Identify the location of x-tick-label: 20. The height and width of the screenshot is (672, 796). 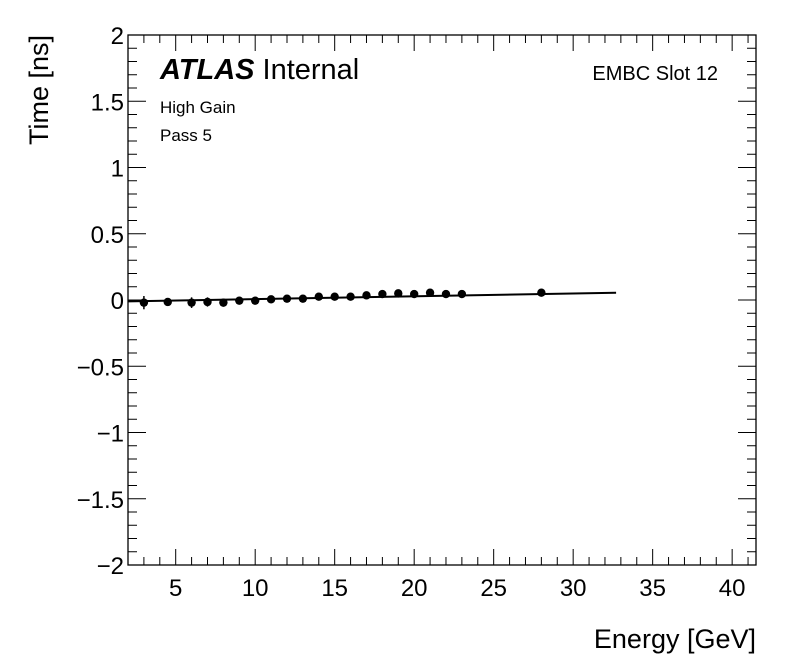
(414, 588).